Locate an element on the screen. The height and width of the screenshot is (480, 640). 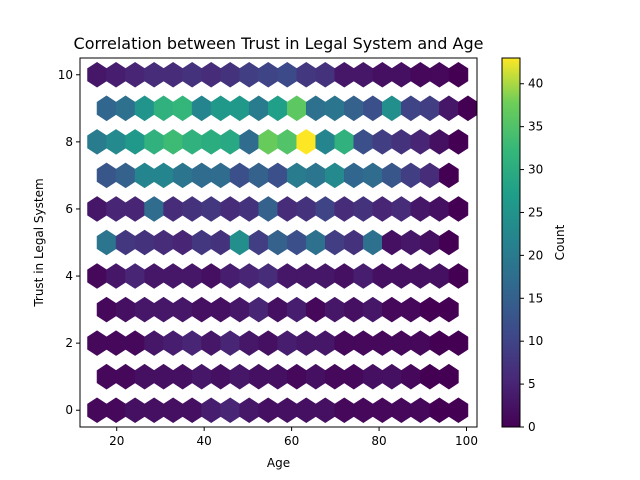
colorbar-tick-label: 40 is located at coordinates (535, 84).